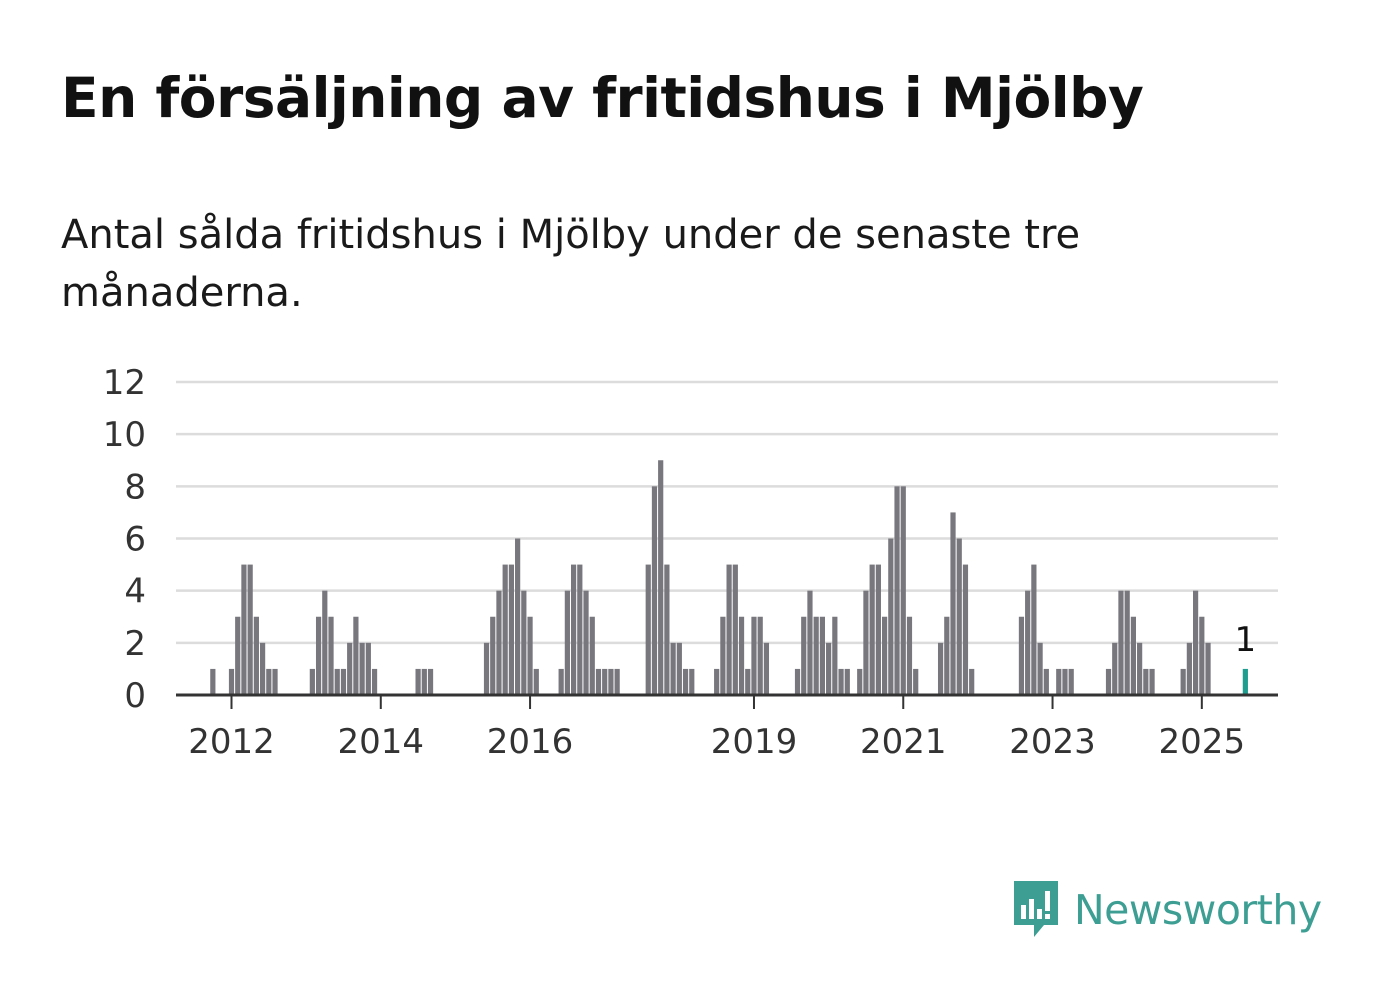 The image size is (1382, 999). What do you see at coordinates (135, 540) in the screenshot?
I see `y-tick-label: 6` at bounding box center [135, 540].